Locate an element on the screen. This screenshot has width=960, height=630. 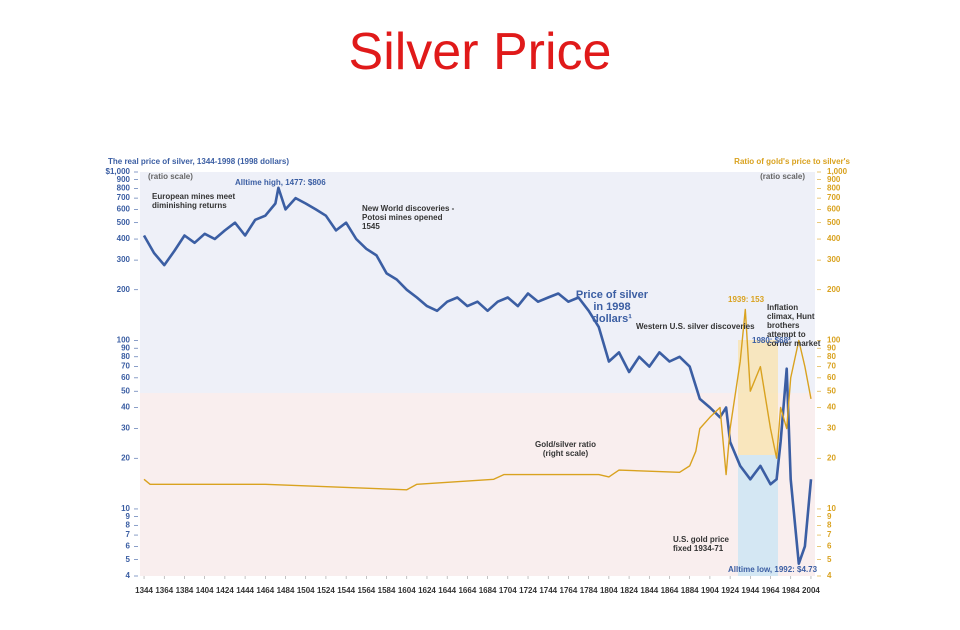
y2-tick-label: 5 is located at coordinates (829, 559).